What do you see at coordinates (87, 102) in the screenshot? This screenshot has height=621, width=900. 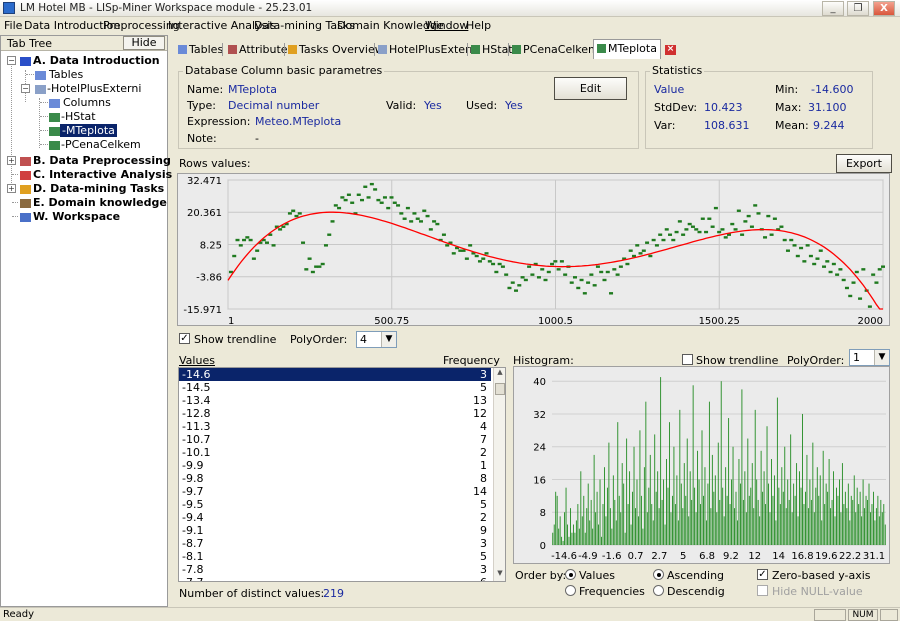 I see `tree-item-columns: Columns` at bounding box center [87, 102].